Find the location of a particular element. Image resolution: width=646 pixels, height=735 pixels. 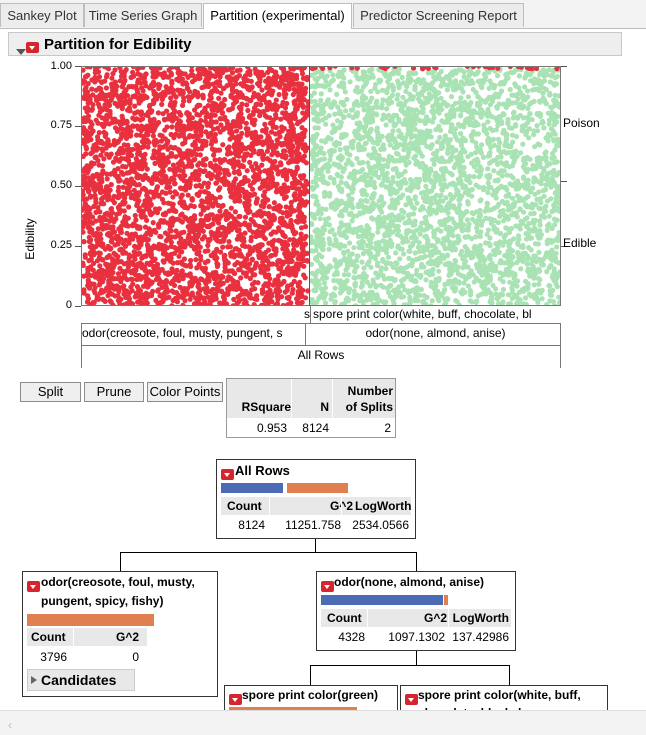

tab-predictor-screening: Predictor Screening Report is located at coordinates (438, 15).